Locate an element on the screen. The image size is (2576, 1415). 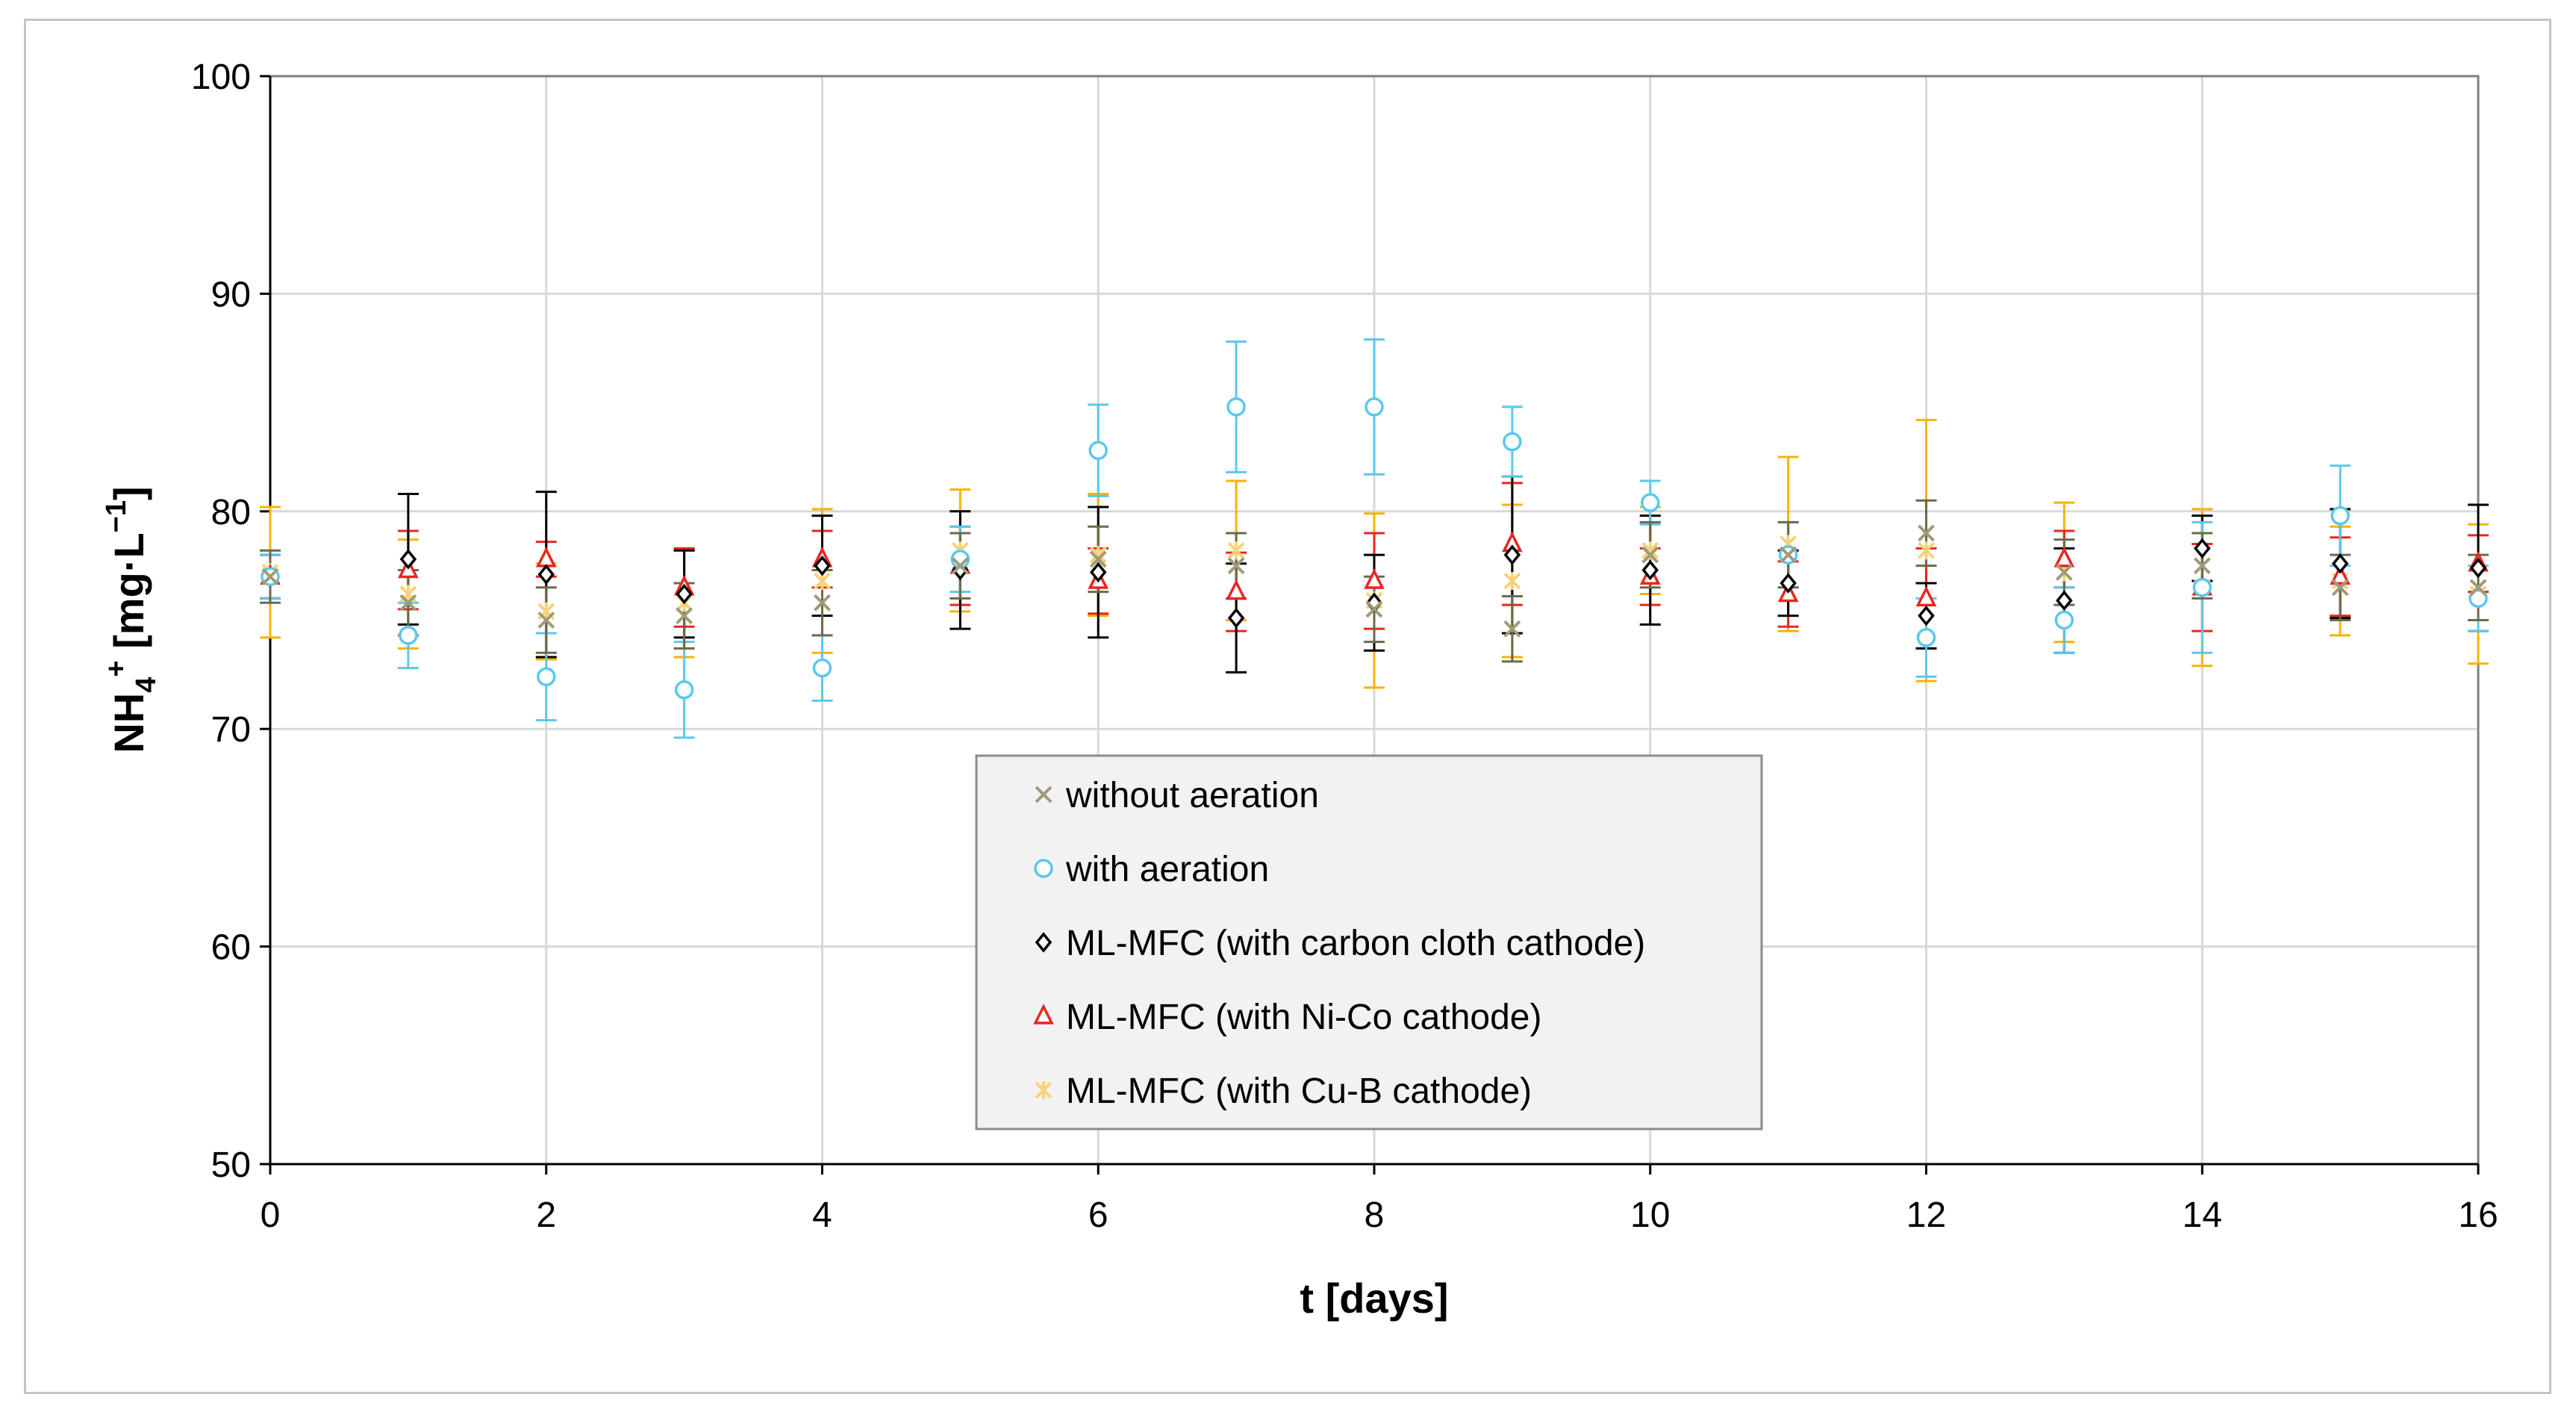
x-tick-label: 0 is located at coordinates (271, 1215).